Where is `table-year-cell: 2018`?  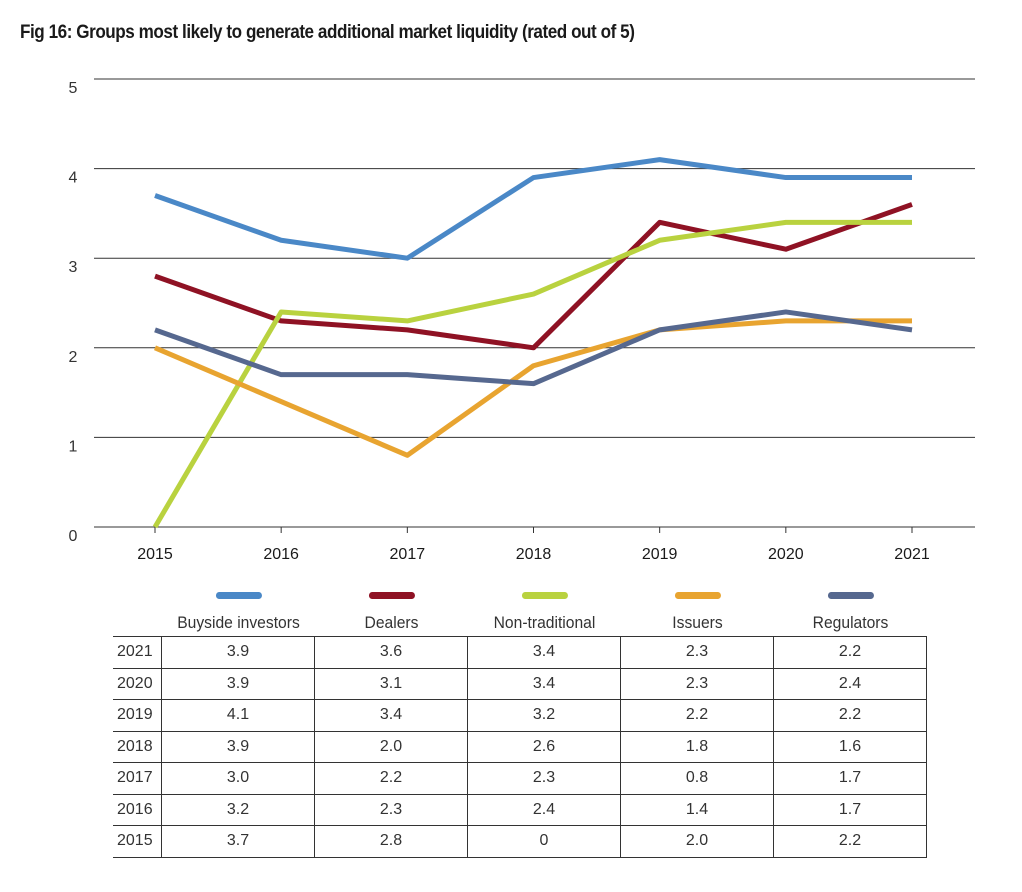
table-year-cell: 2018 is located at coordinates (137, 746).